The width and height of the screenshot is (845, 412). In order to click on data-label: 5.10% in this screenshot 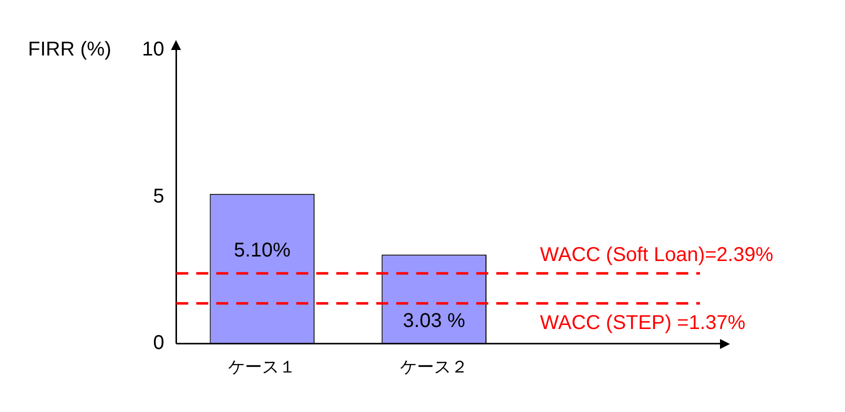, I will do `click(262, 250)`.